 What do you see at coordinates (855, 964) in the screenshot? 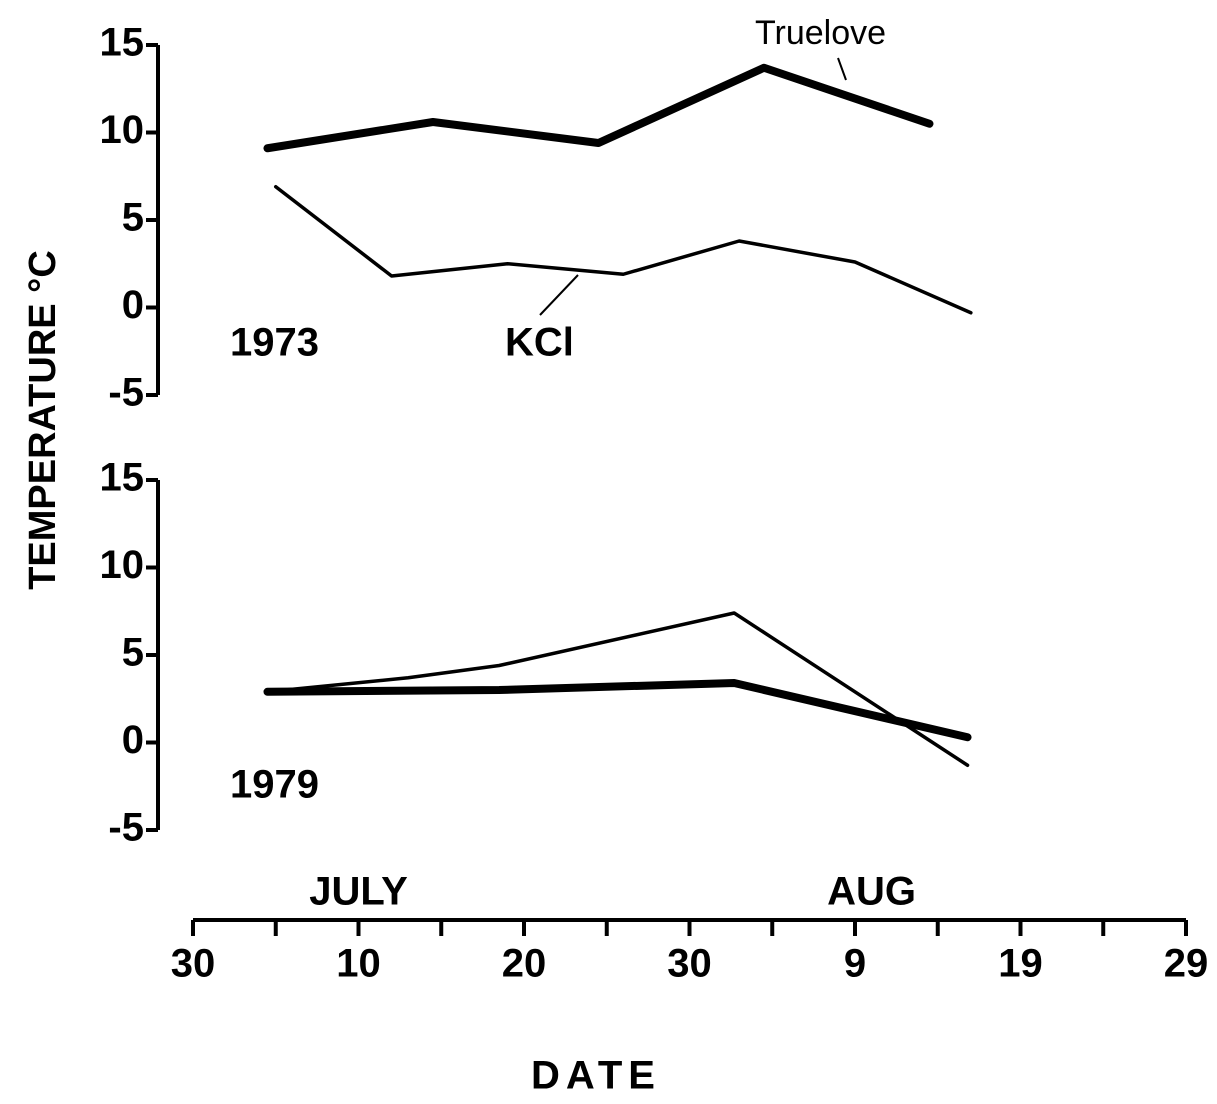
I see `x-tick-label: 9` at bounding box center [855, 964].